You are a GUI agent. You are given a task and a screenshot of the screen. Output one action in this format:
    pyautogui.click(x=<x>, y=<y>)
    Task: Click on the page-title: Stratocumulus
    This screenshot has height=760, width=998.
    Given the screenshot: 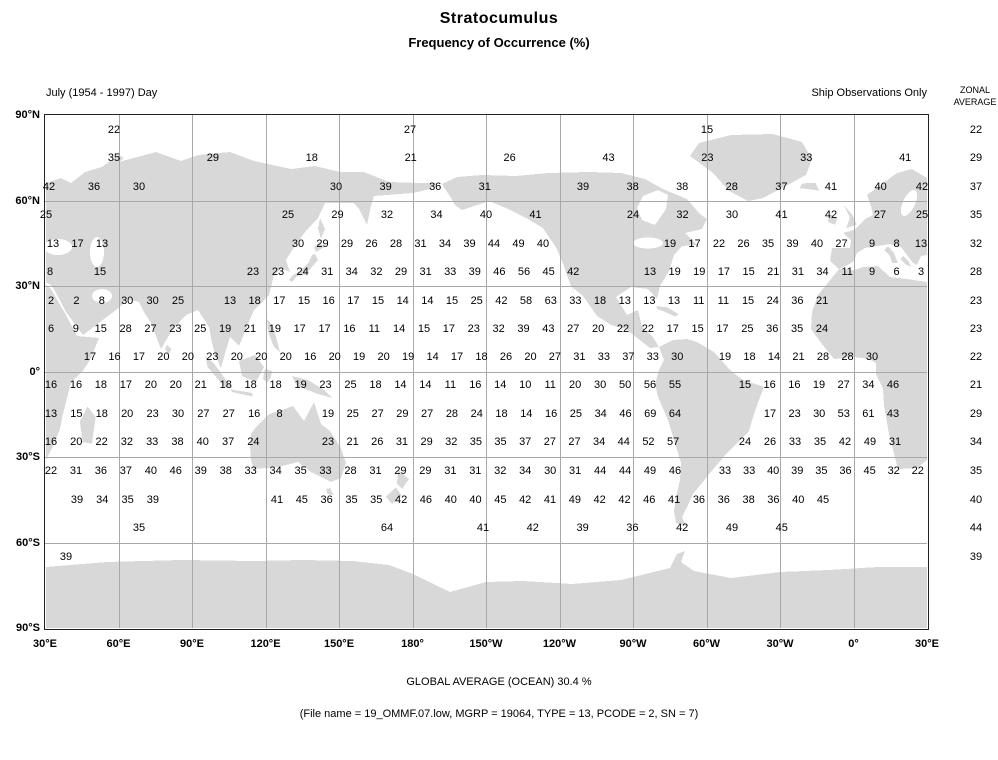 What is the action you would take?
    pyautogui.click(x=499, y=18)
    